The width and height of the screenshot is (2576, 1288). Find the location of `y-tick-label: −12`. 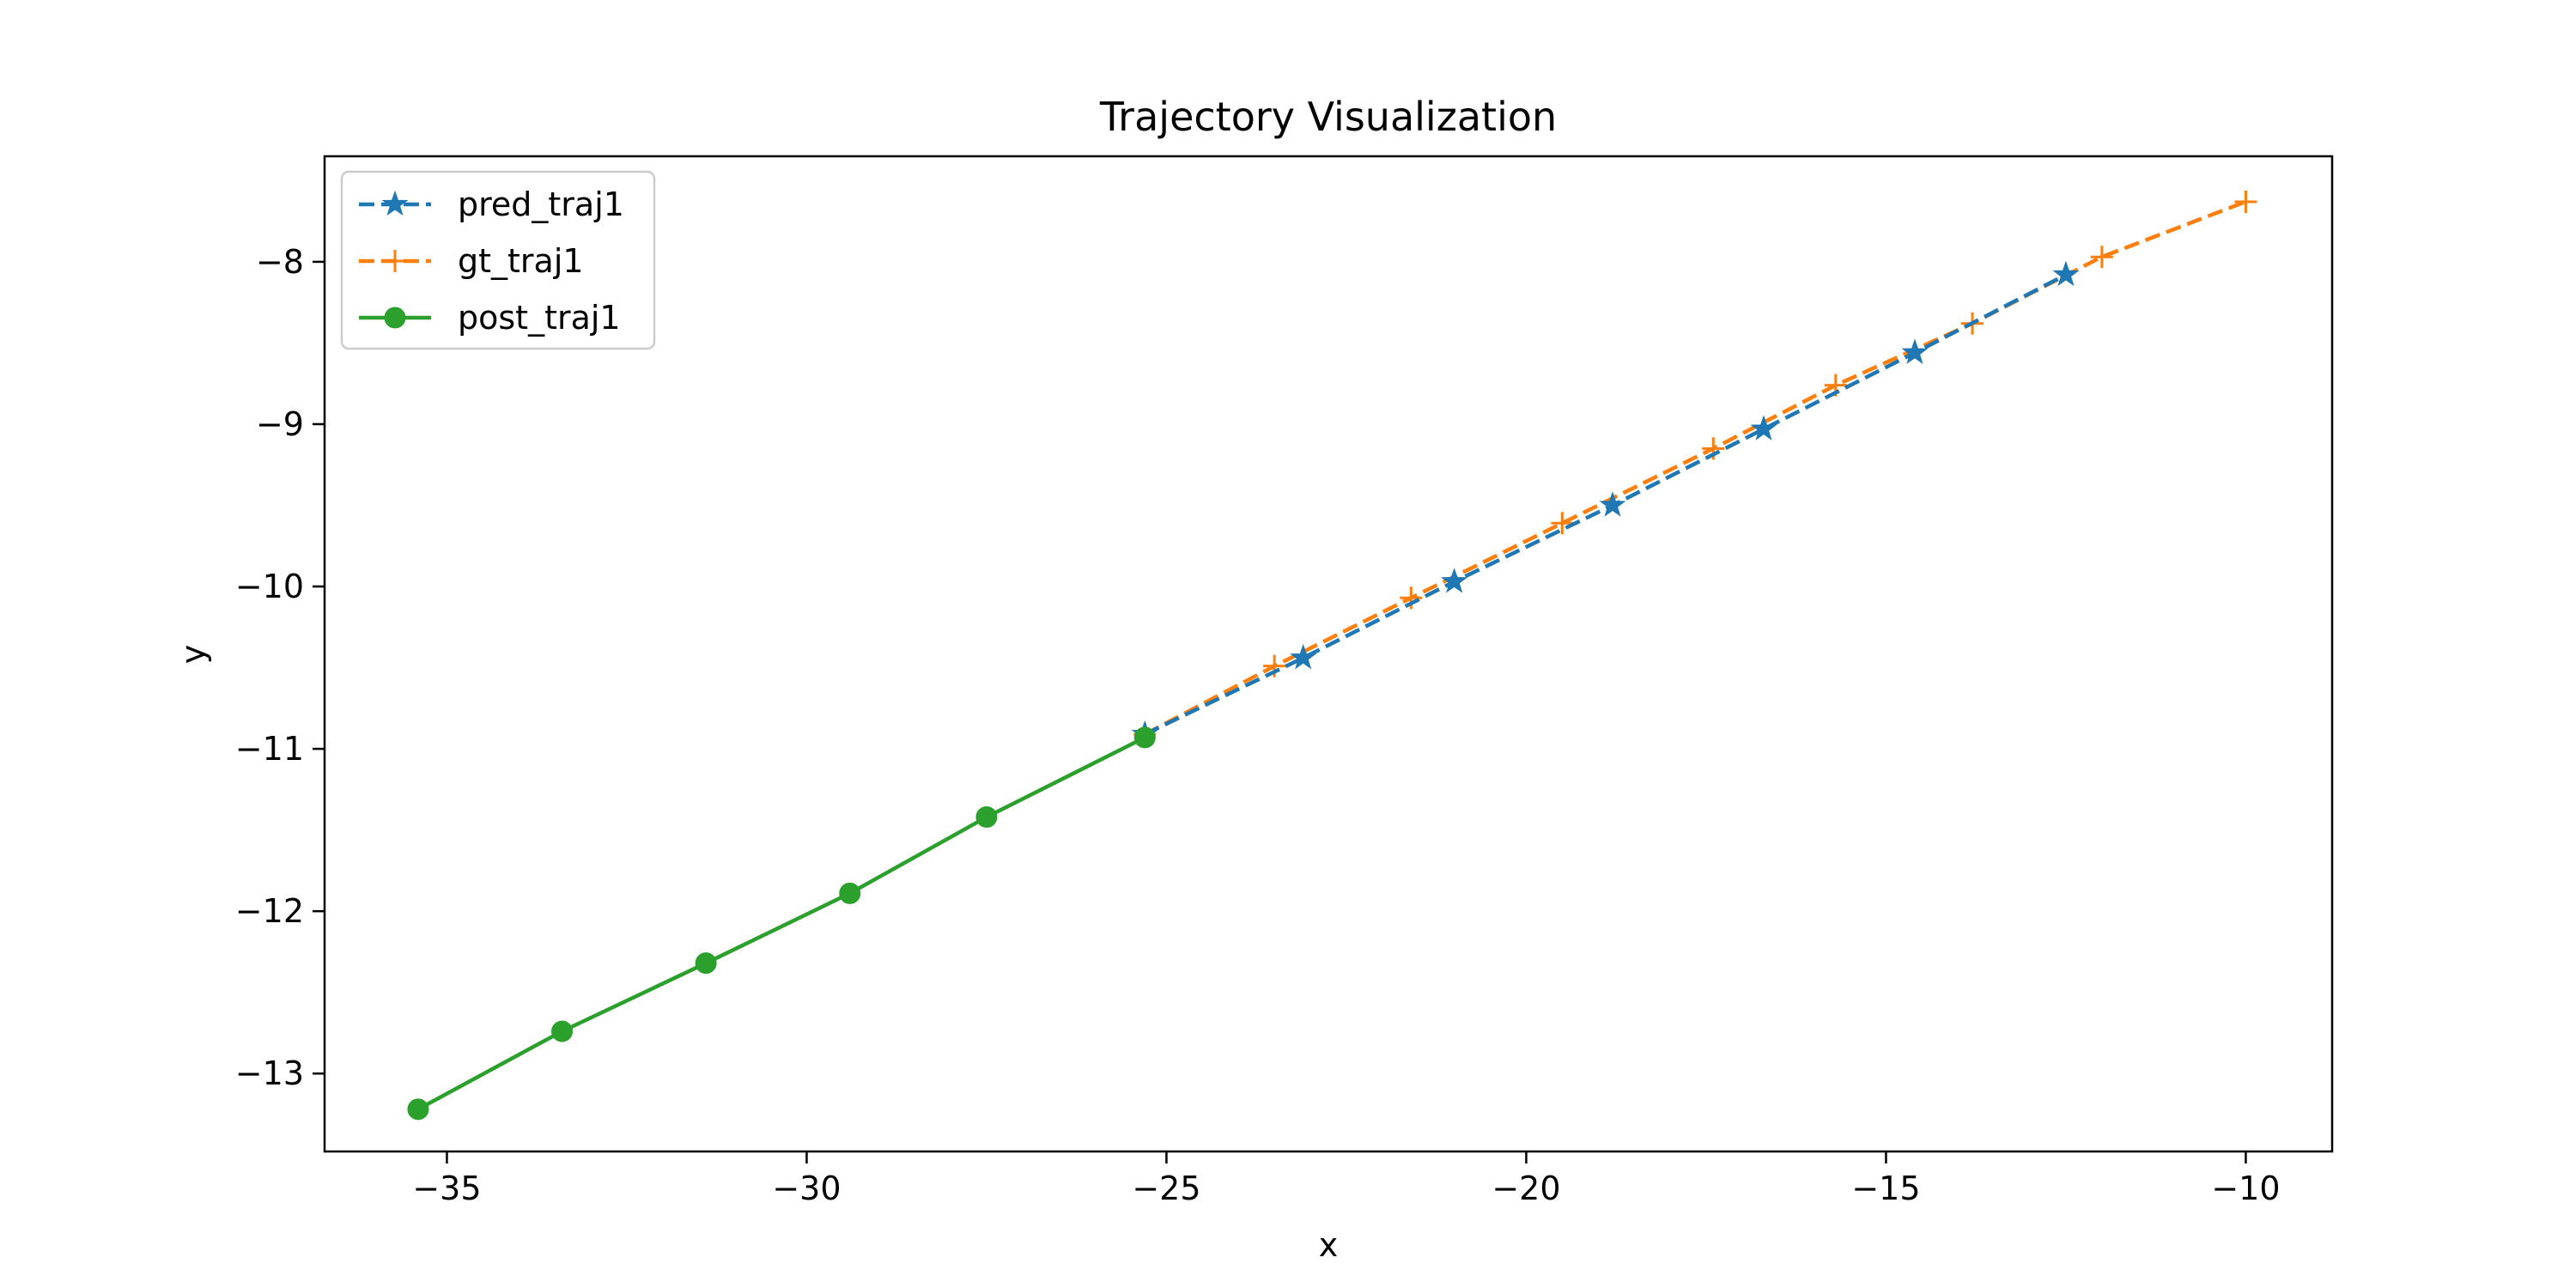

y-tick-label: −12 is located at coordinates (269, 911).